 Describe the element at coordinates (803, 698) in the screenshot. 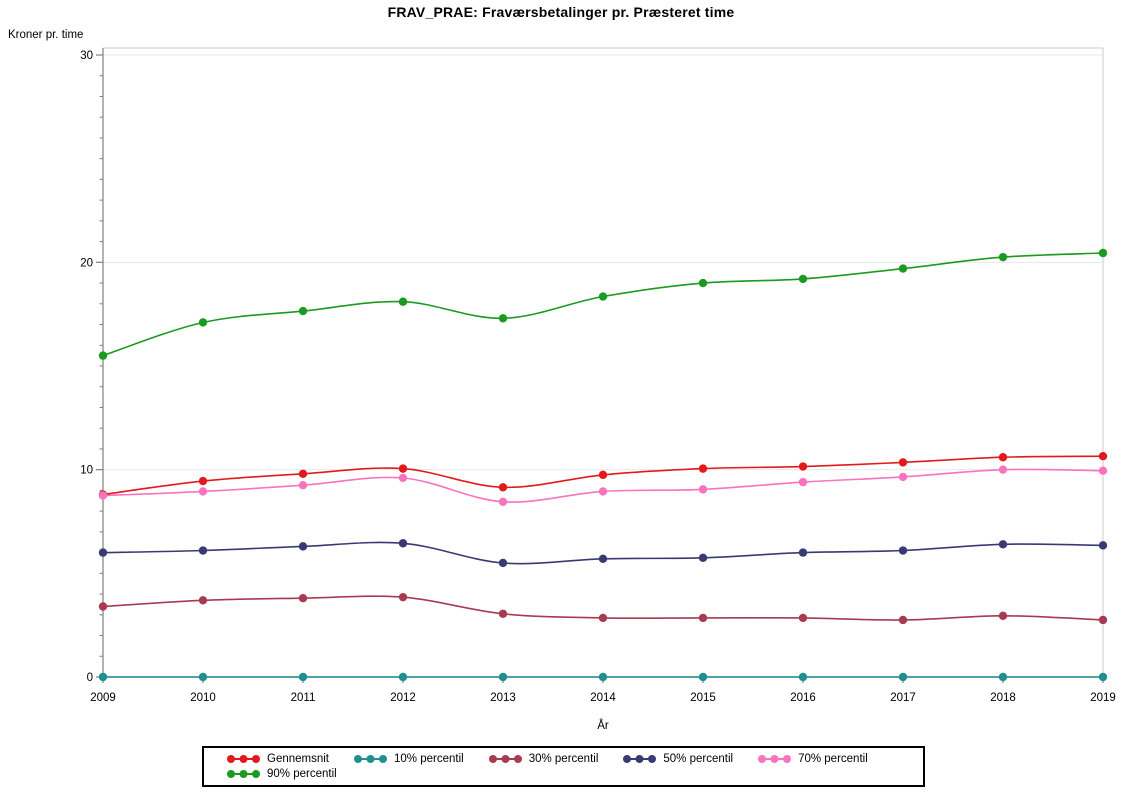

I see `x-tick-label: 2016` at that location.